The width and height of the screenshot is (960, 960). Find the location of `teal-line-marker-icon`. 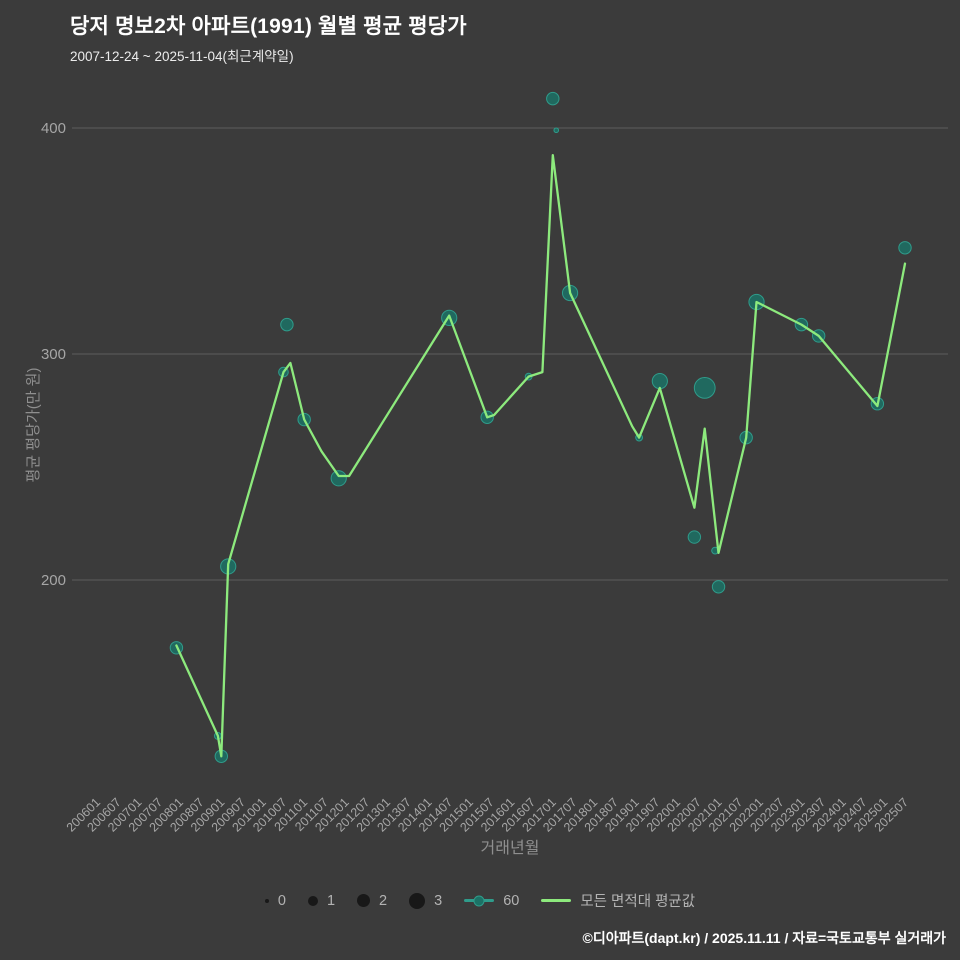

teal-line-marker-icon is located at coordinates (479, 900).